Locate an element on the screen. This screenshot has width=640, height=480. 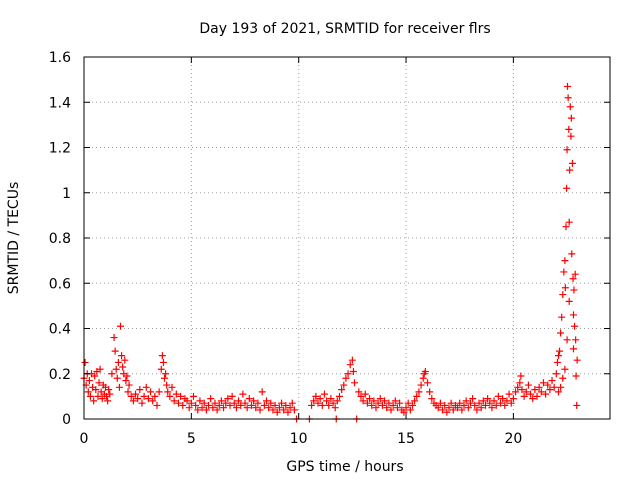
y-tick-label: 0.4 is located at coordinates (60, 330).